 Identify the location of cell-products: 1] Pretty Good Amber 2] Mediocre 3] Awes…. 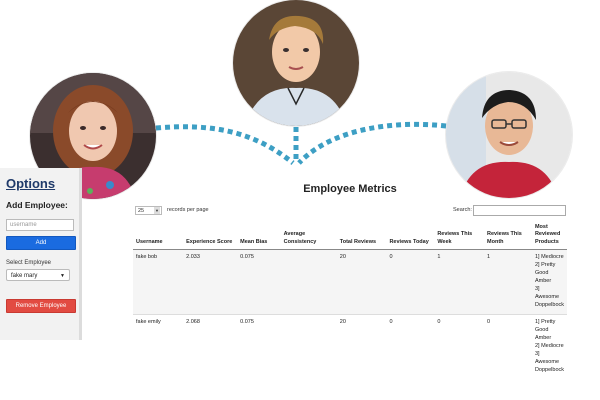
(549, 346).